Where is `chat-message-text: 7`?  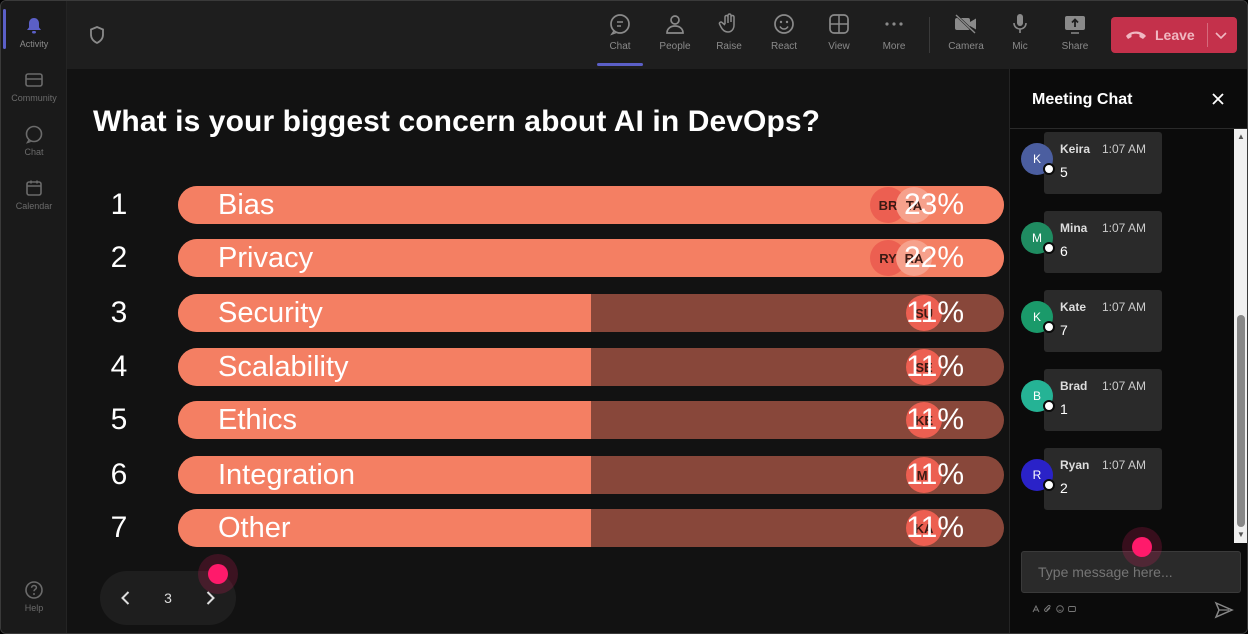 chat-message-text: 7 is located at coordinates (1064, 330).